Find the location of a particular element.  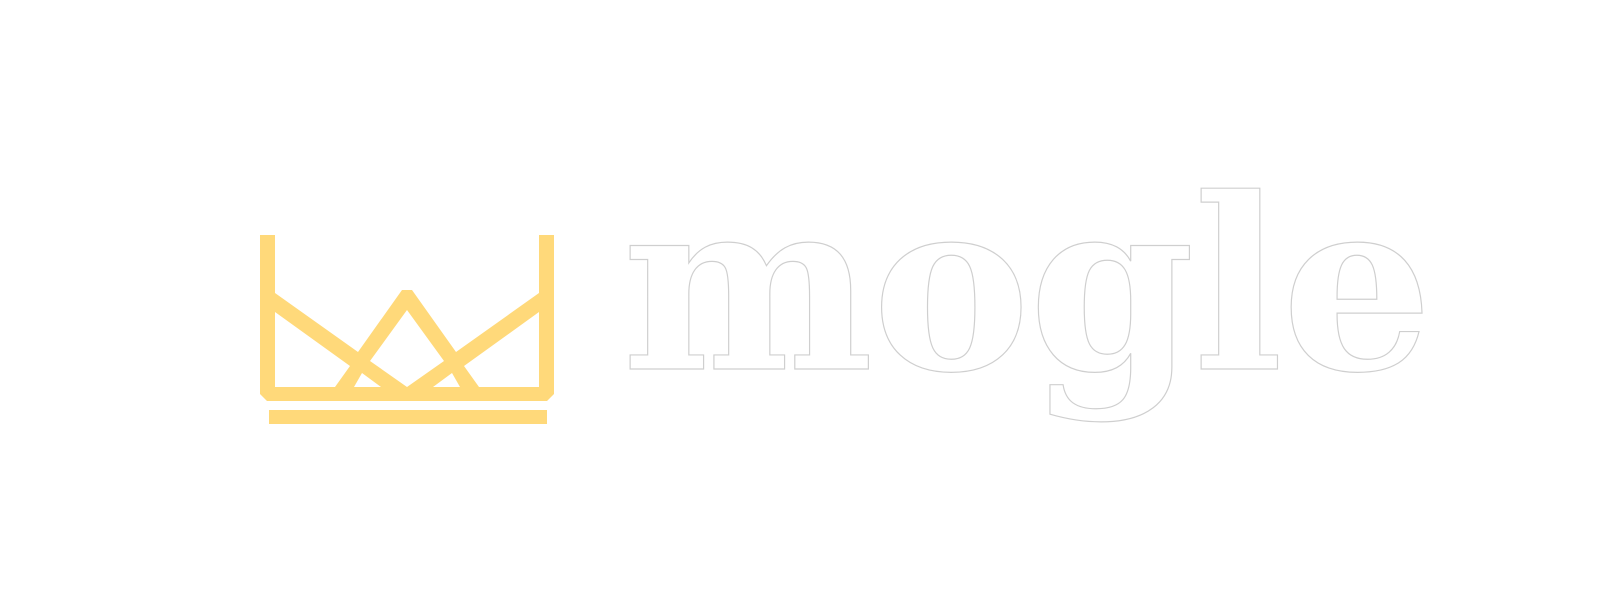

crown-shape is located at coordinates (407, 329).